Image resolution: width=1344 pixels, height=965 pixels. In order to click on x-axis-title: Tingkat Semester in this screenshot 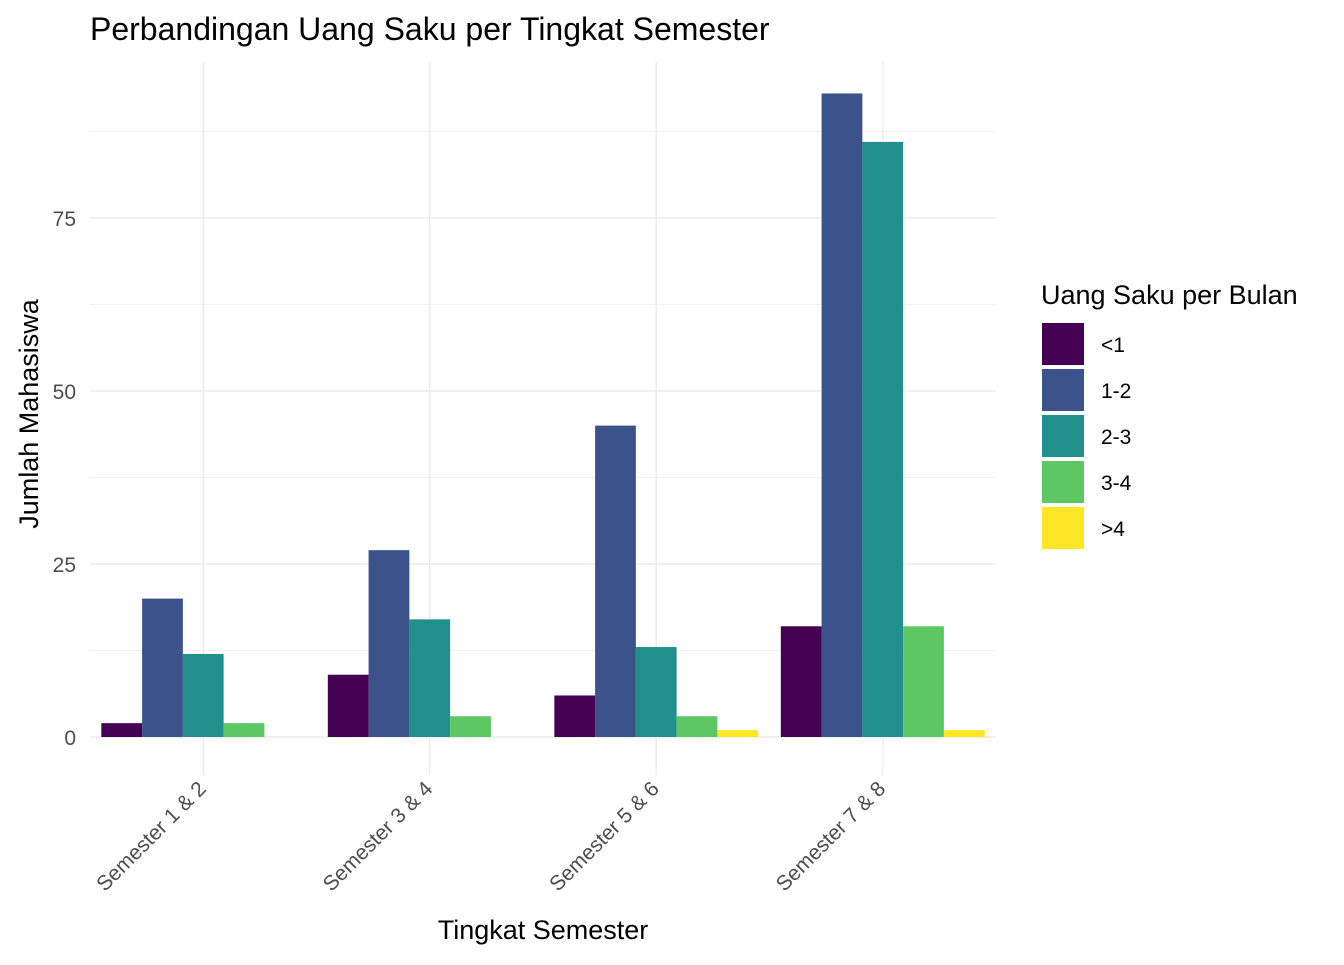, I will do `click(543, 930)`.